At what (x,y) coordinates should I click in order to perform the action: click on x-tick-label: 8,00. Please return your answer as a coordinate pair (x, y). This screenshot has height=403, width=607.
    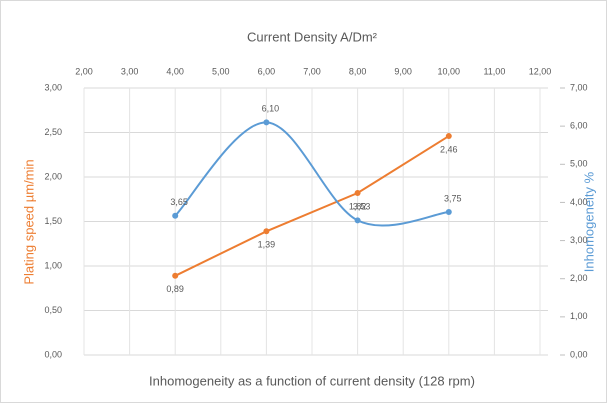
    Looking at the image, I should click on (358, 71).